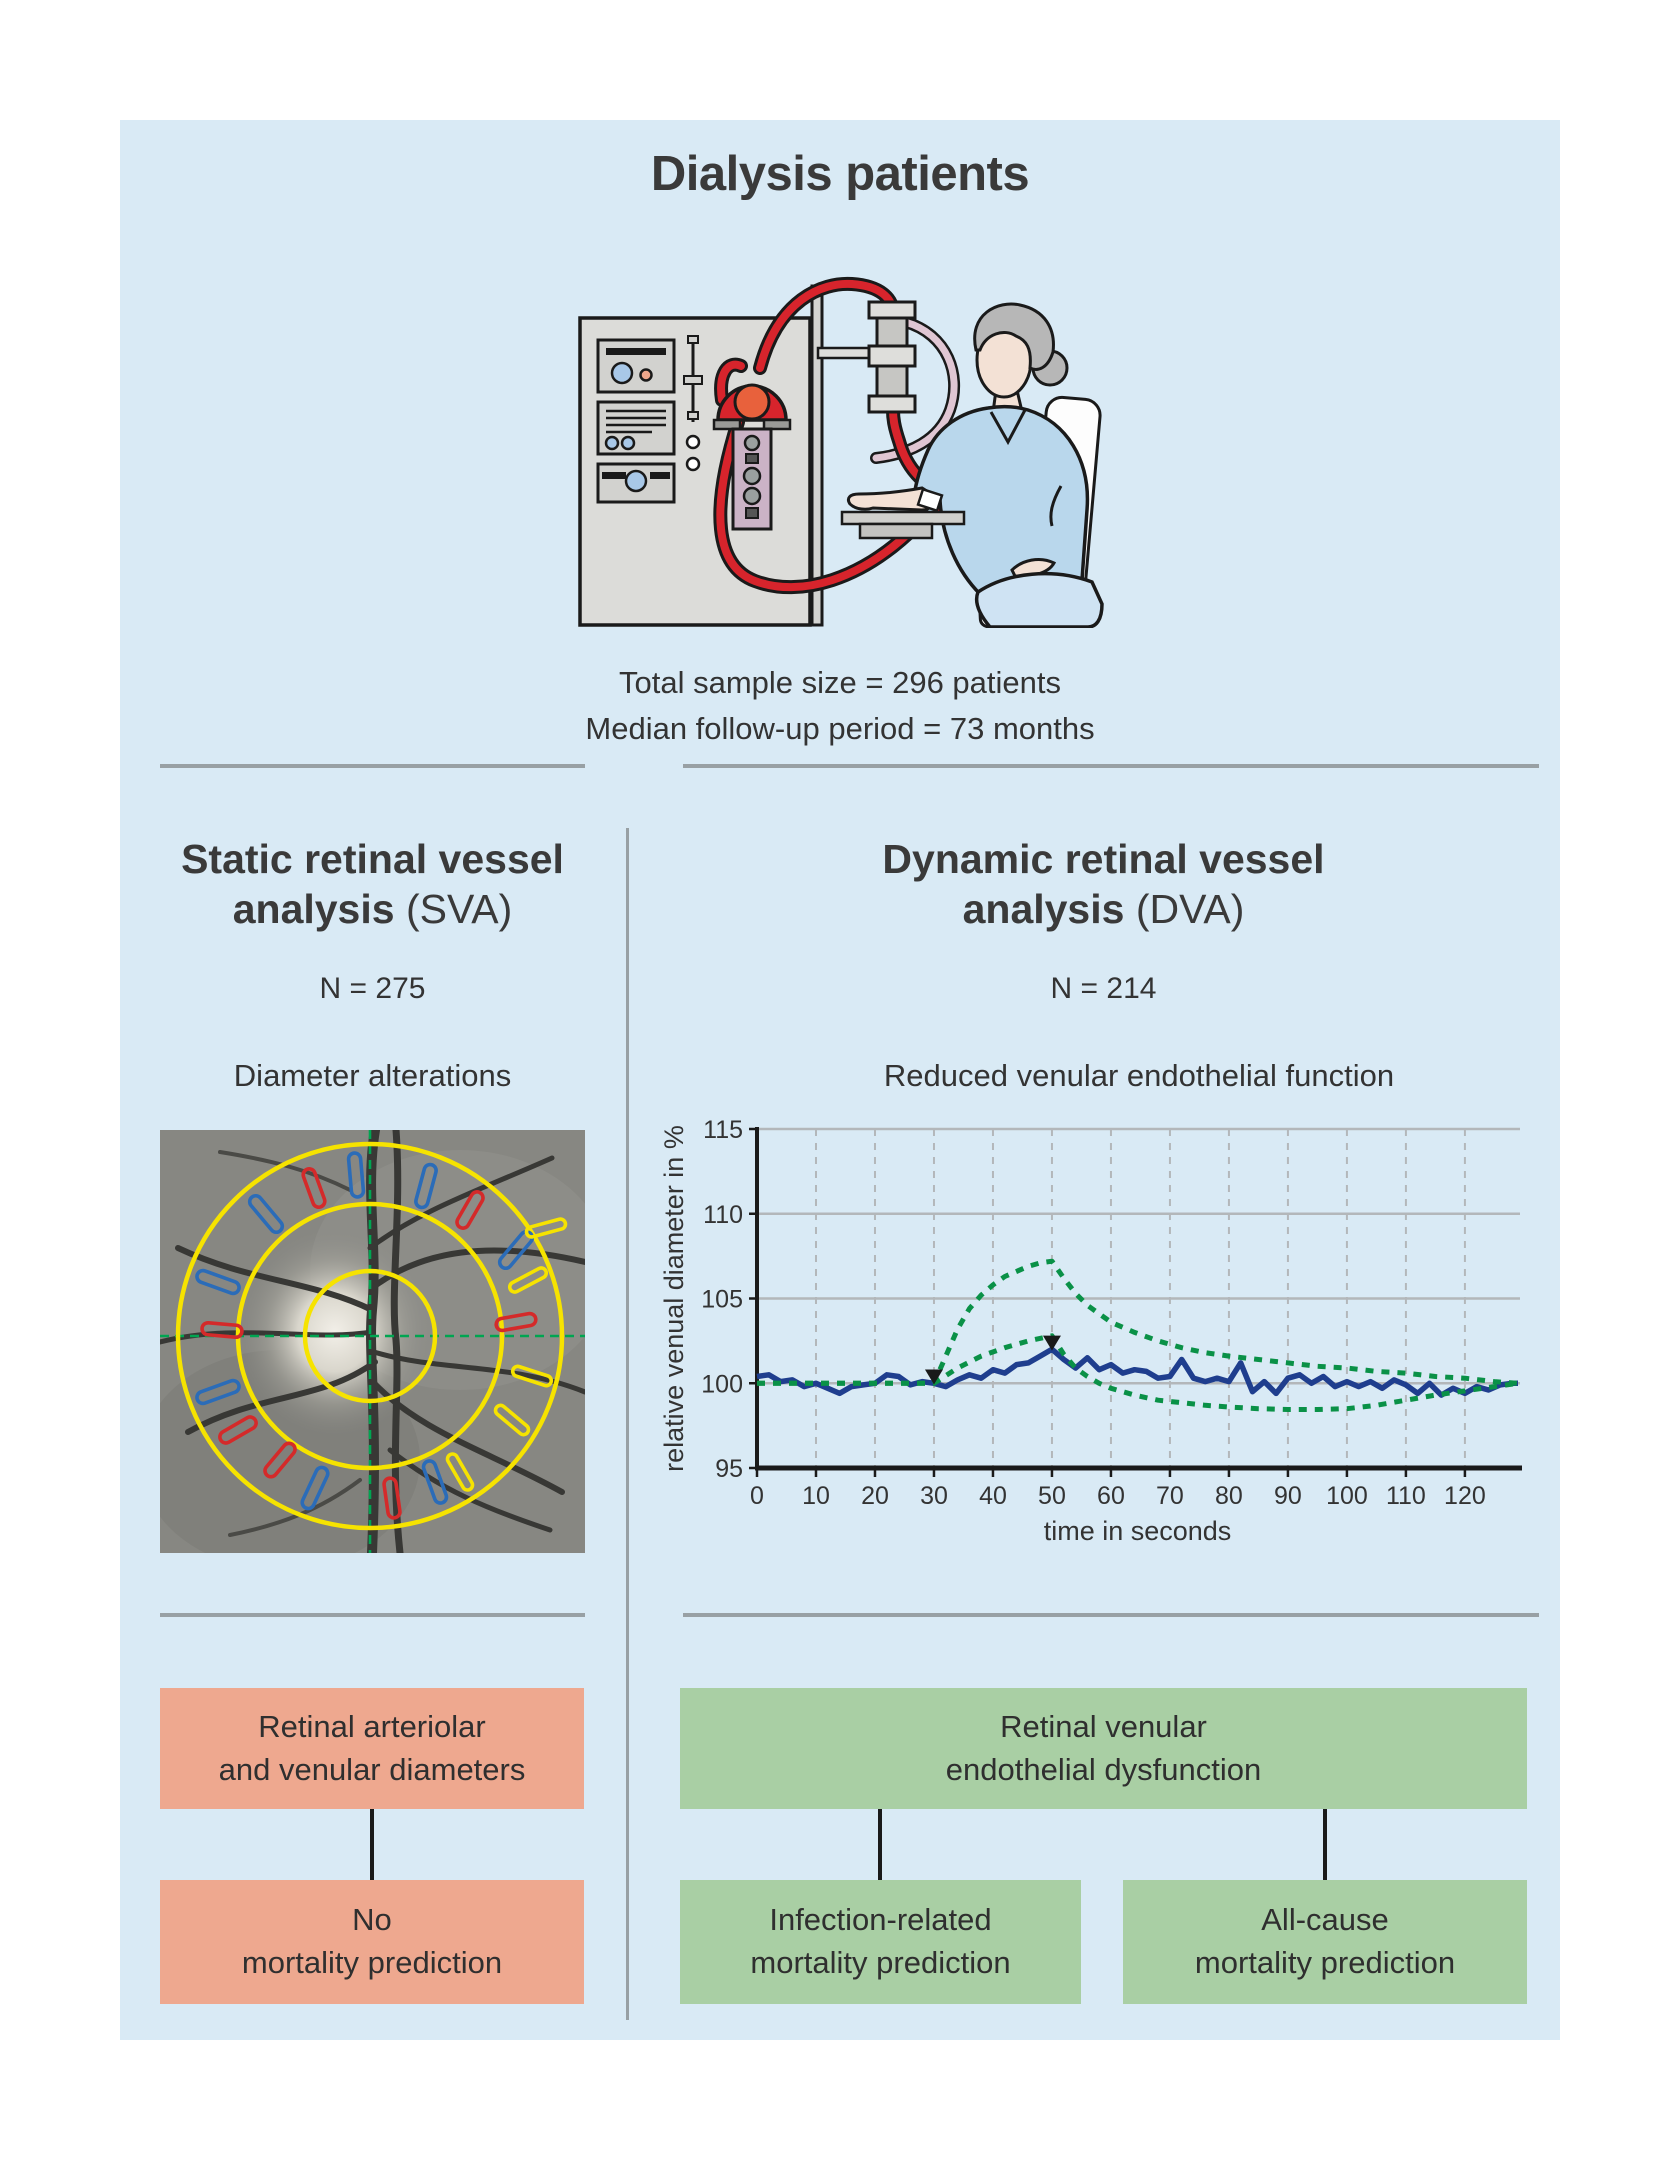 The width and height of the screenshot is (1680, 2160). What do you see at coordinates (866, 357) in the screenshot?
I see `dialyzer` at bounding box center [866, 357].